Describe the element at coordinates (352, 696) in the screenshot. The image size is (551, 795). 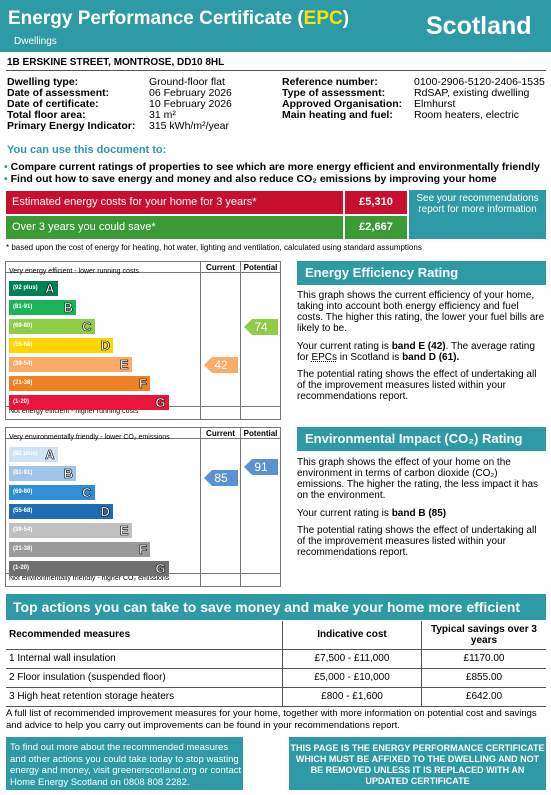
I see `cost-cell: £800 - £1,600` at that location.